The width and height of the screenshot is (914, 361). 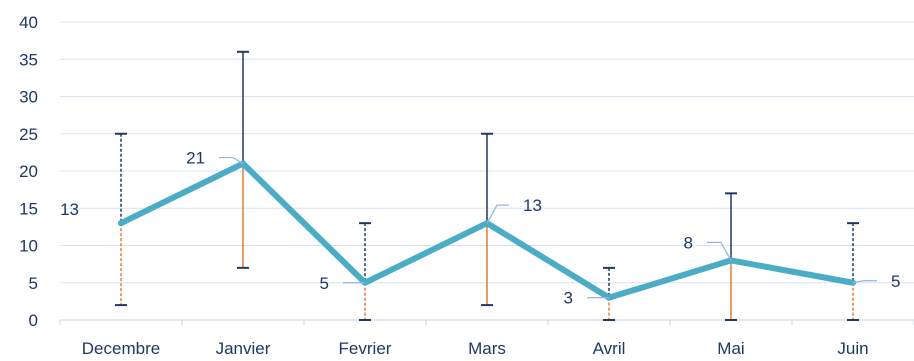 I want to click on x-tick-label: Janvier, so click(x=243, y=348).